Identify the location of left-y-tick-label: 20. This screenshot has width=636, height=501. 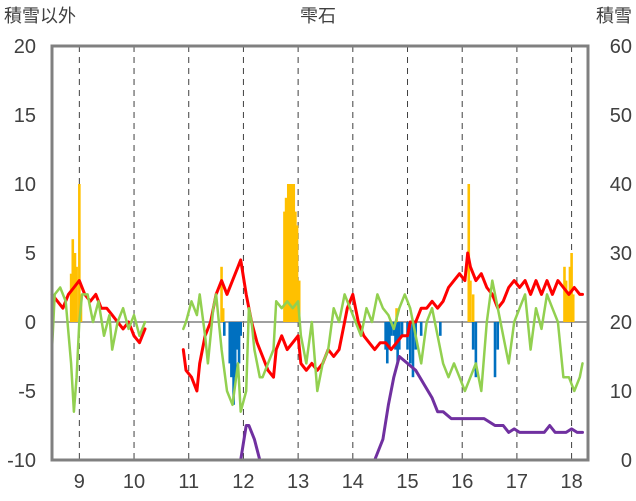
(25, 47).